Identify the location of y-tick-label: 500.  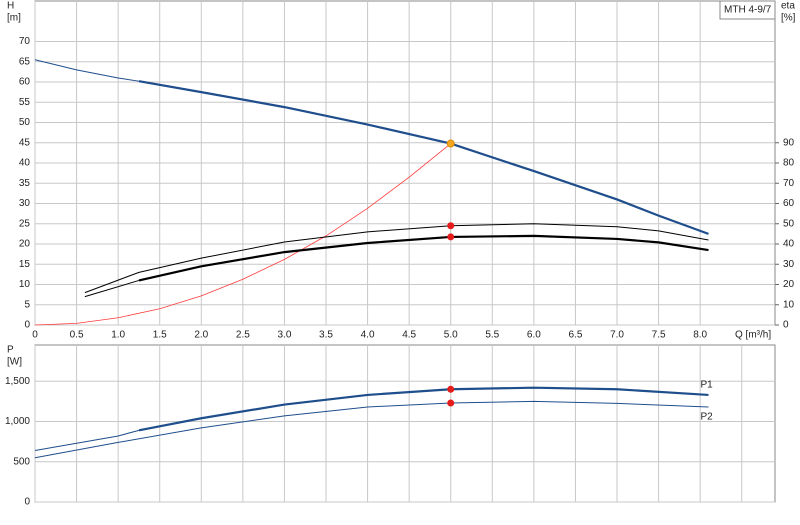
(21, 461).